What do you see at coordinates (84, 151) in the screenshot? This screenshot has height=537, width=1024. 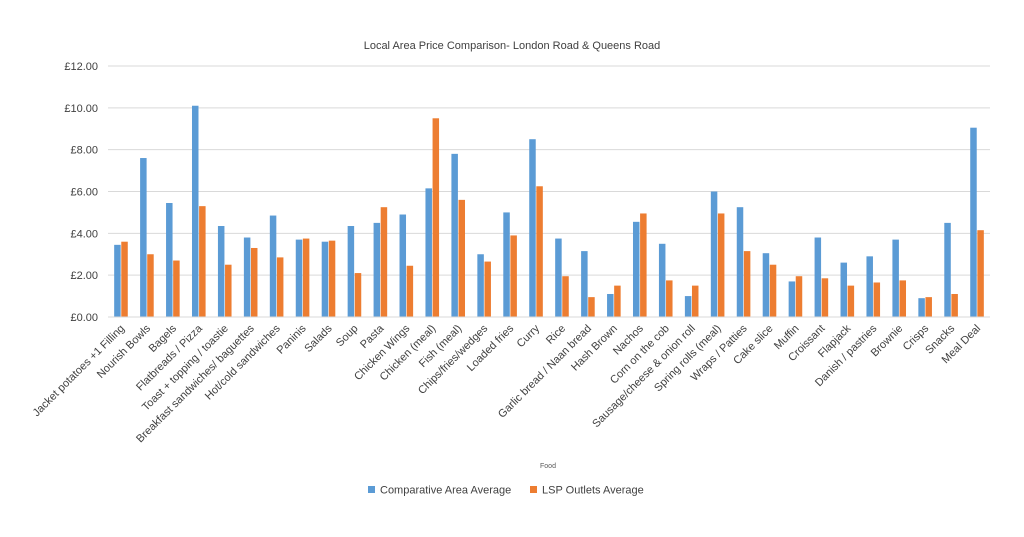 I see `y-tick-label: £8.00` at bounding box center [84, 151].